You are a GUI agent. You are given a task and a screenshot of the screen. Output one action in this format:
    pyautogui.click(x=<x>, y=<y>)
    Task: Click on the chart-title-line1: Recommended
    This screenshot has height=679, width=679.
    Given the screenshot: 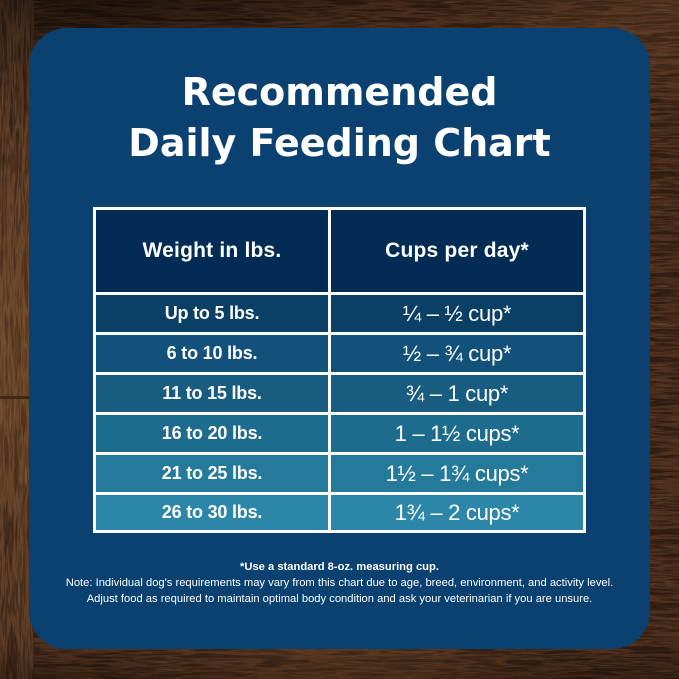 What is the action you would take?
    pyautogui.click(x=339, y=92)
    